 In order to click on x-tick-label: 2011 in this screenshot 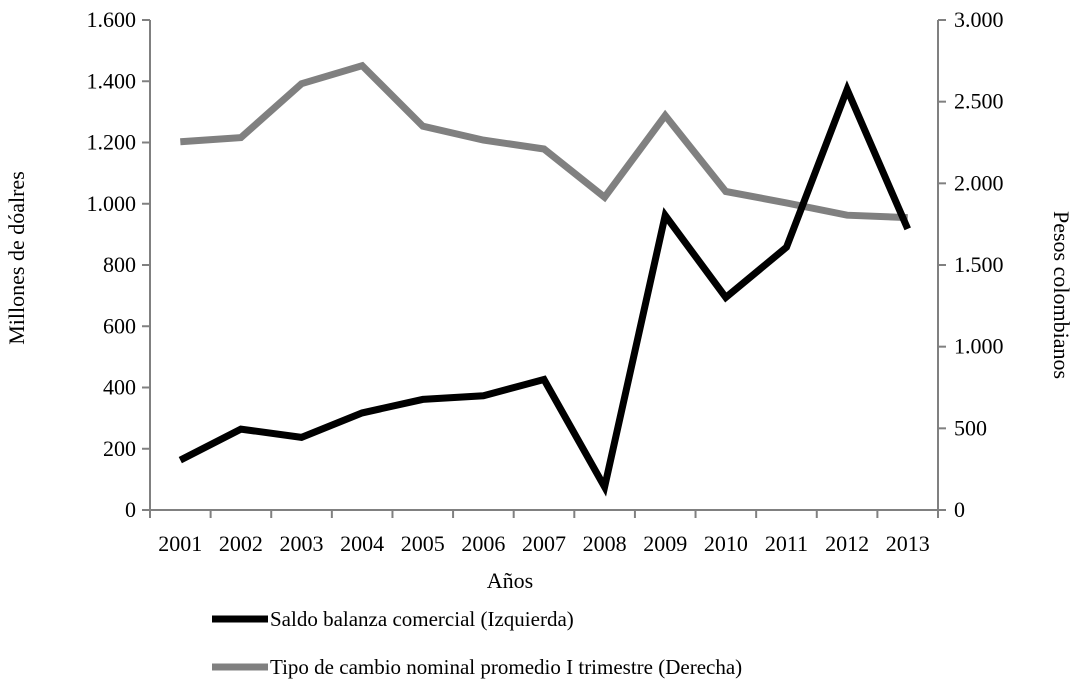, I will do `click(786, 543)`.